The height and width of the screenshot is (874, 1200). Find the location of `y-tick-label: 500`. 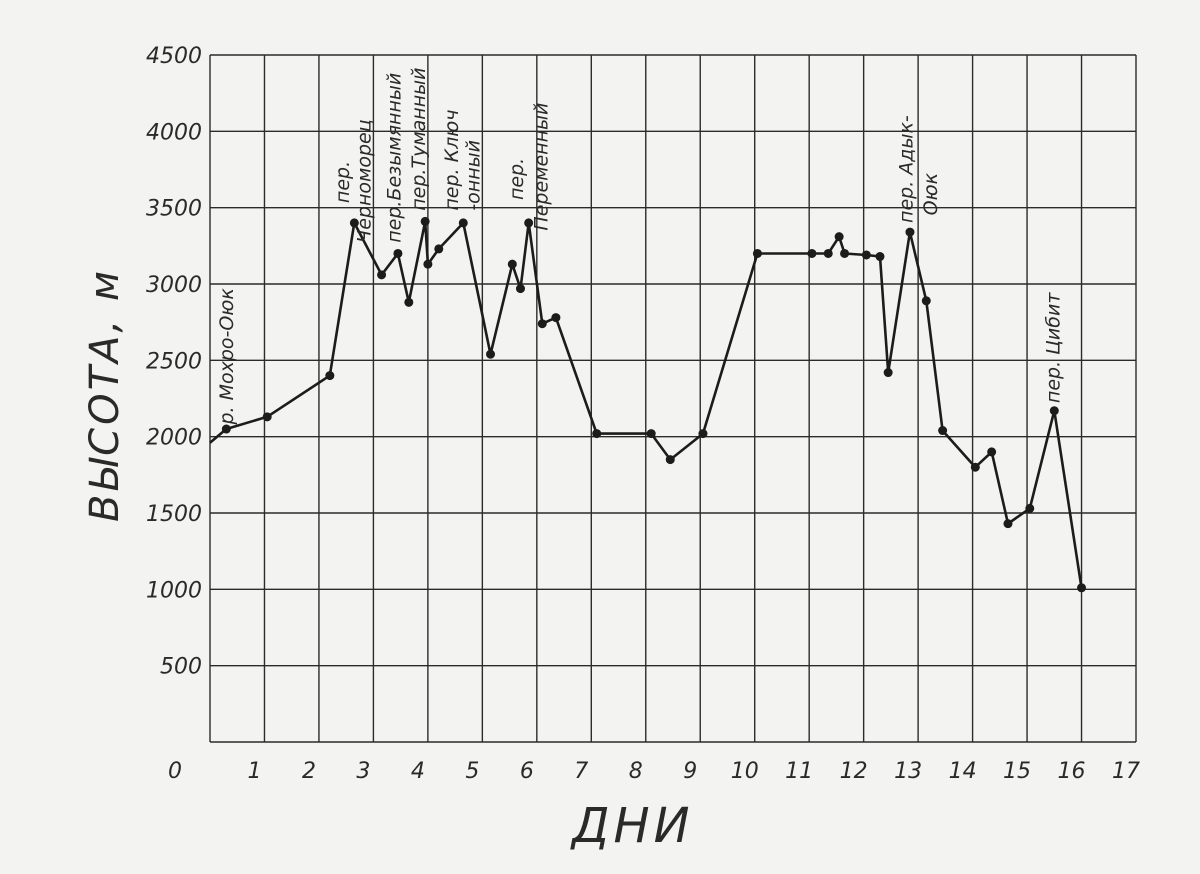

y-tick-label: 500 is located at coordinates (181, 667).